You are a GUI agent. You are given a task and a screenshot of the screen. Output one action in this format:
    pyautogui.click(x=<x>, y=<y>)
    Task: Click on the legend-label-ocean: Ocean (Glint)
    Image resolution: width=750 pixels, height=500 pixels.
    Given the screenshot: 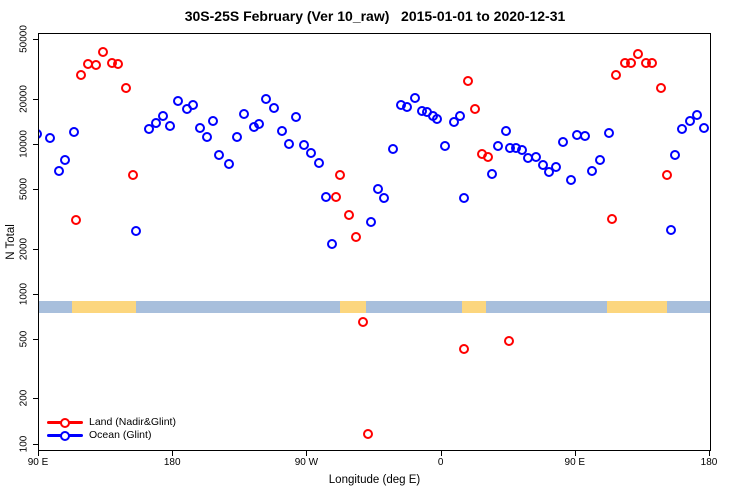 What is the action you would take?
    pyautogui.click(x=120, y=435)
    